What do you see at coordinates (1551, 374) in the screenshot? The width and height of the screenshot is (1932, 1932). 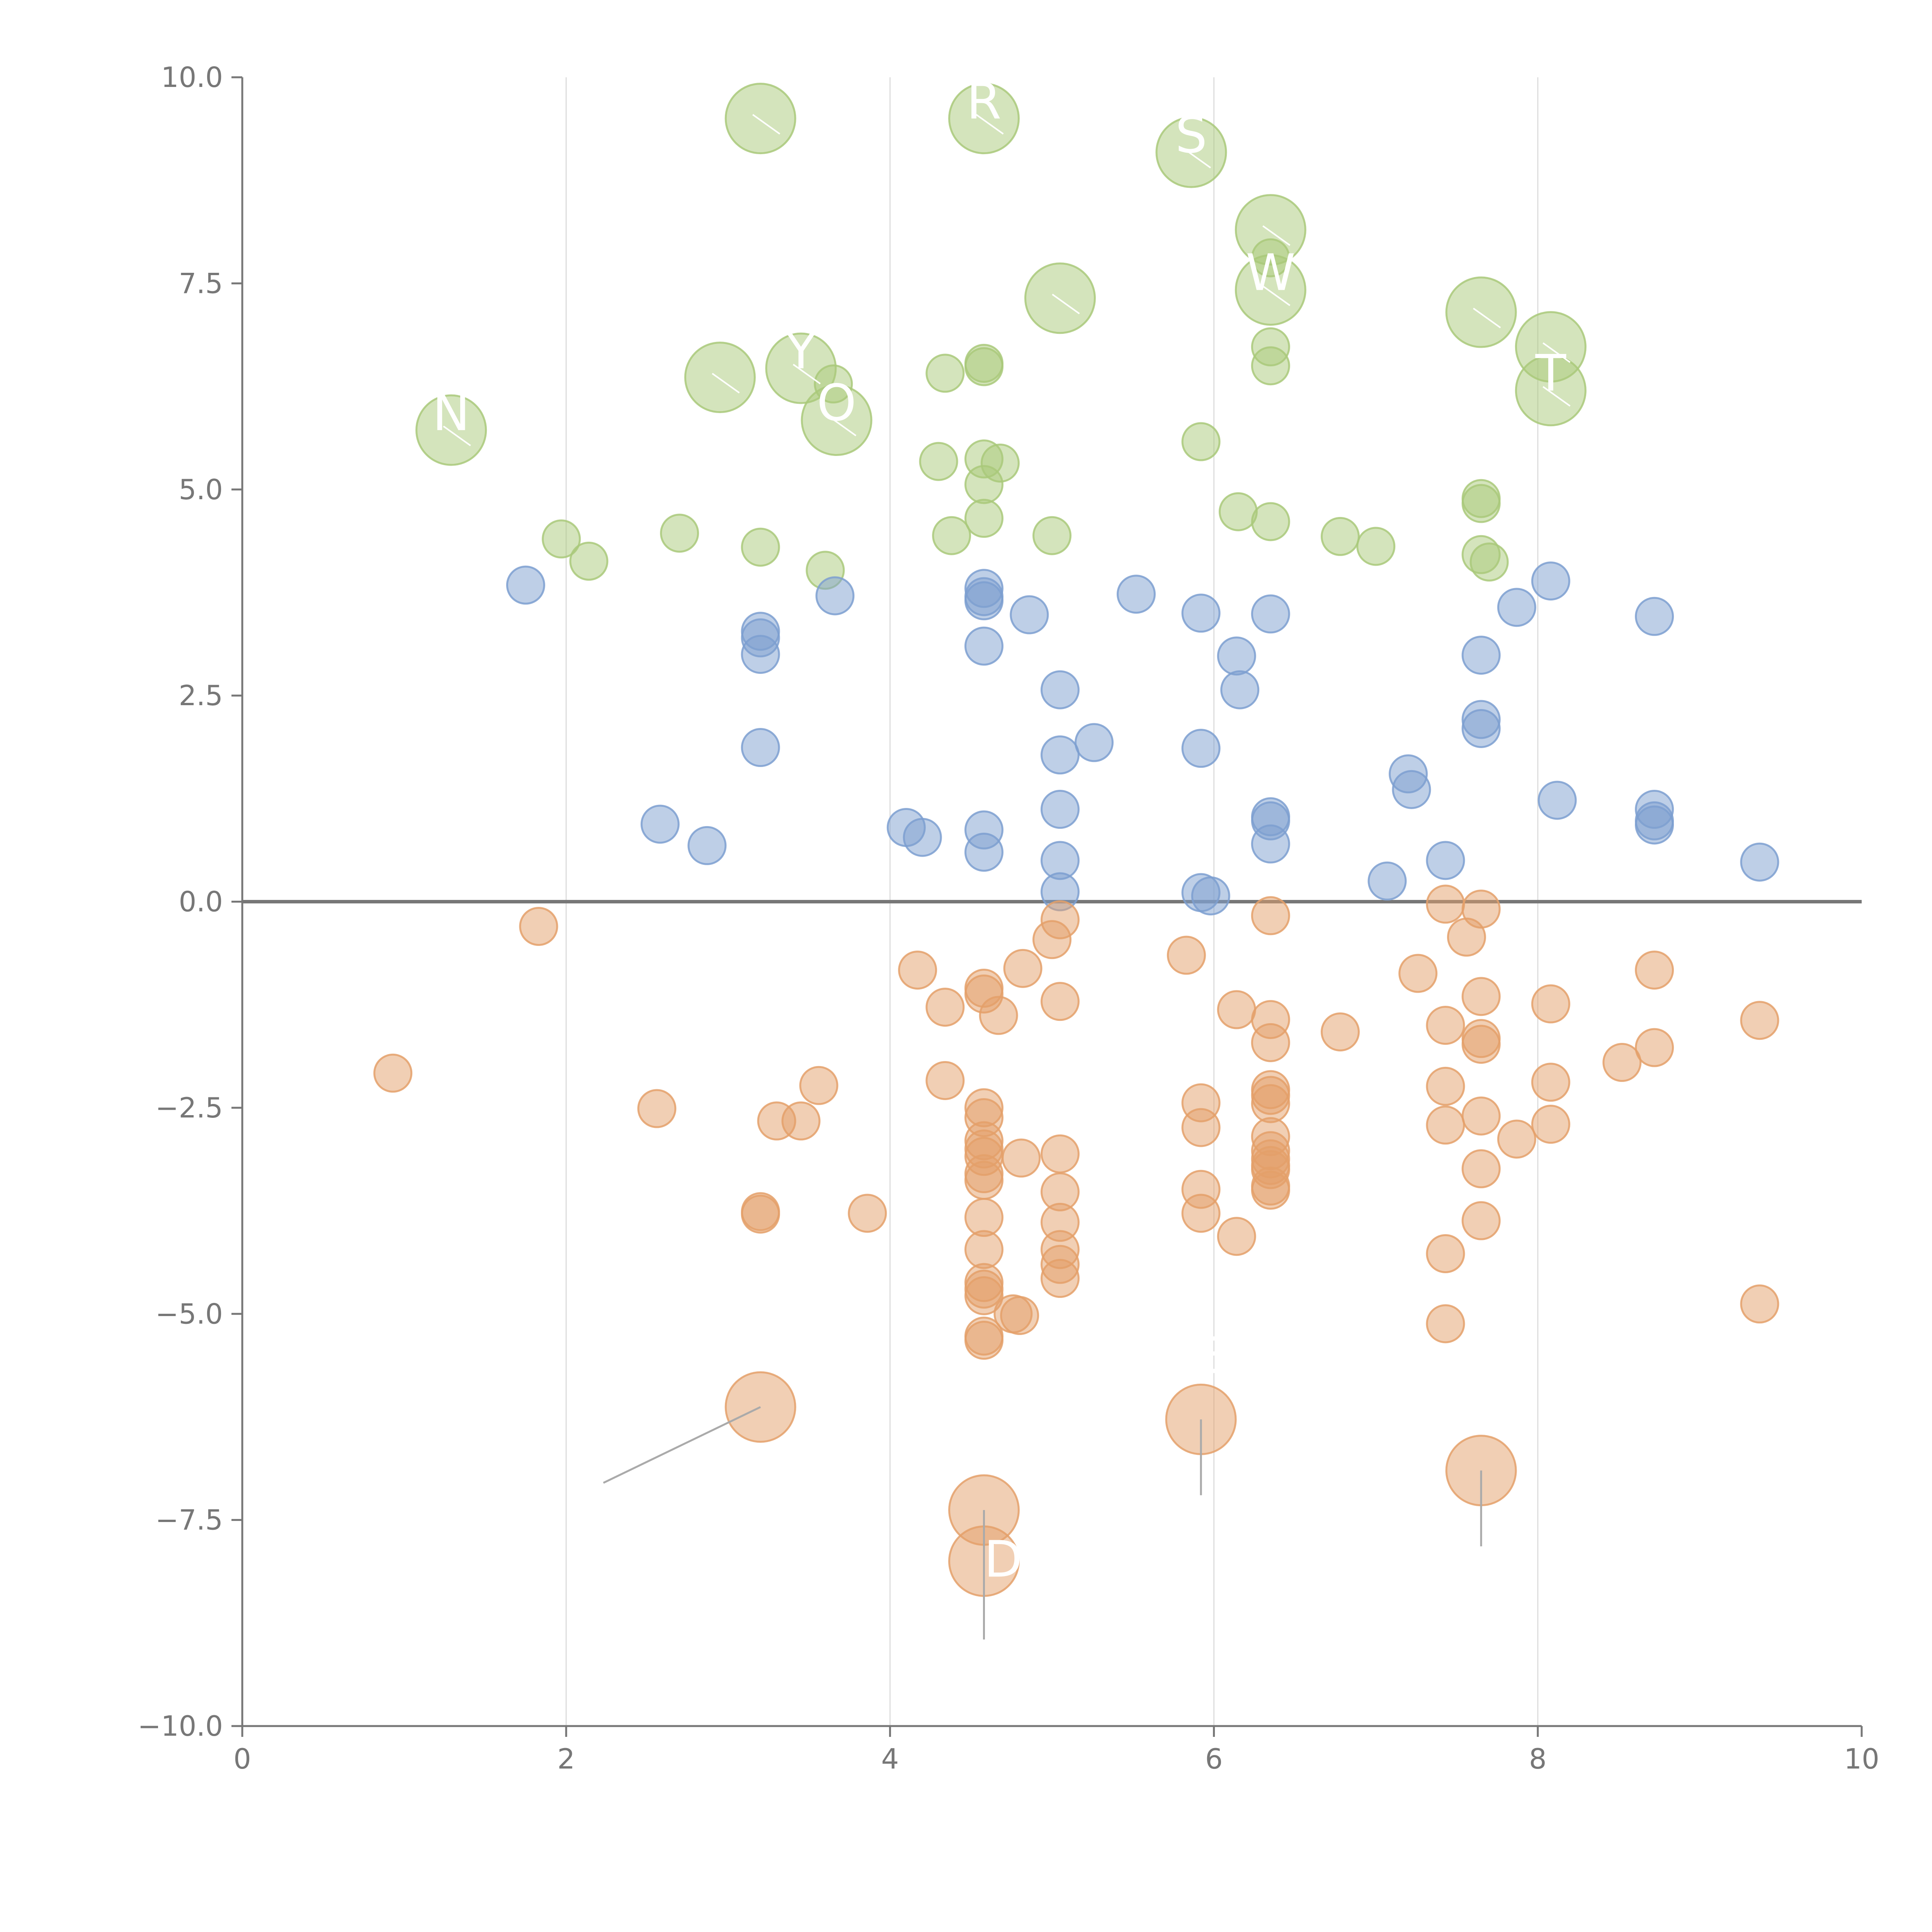 I see `callout-label: T` at bounding box center [1551, 374].